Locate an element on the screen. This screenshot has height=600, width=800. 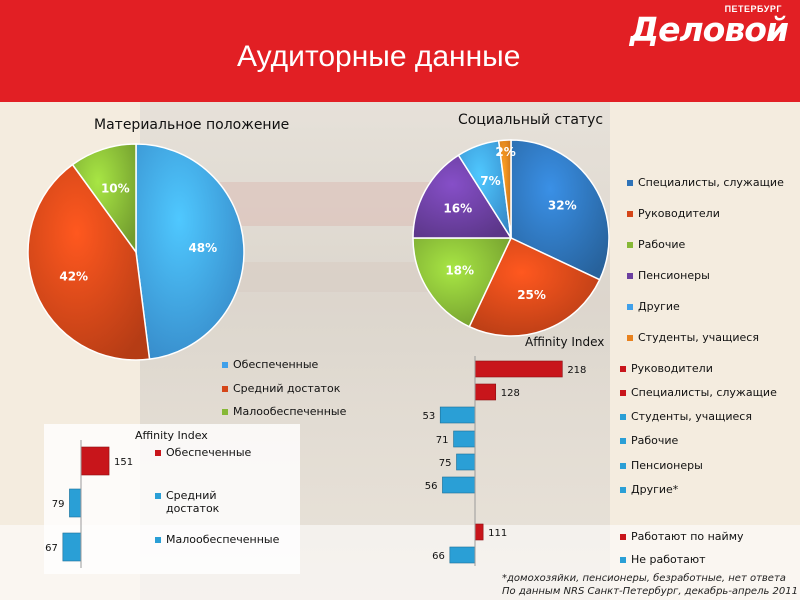
pie1-legend-label: Обеспеченные is located at coordinates (276, 364).